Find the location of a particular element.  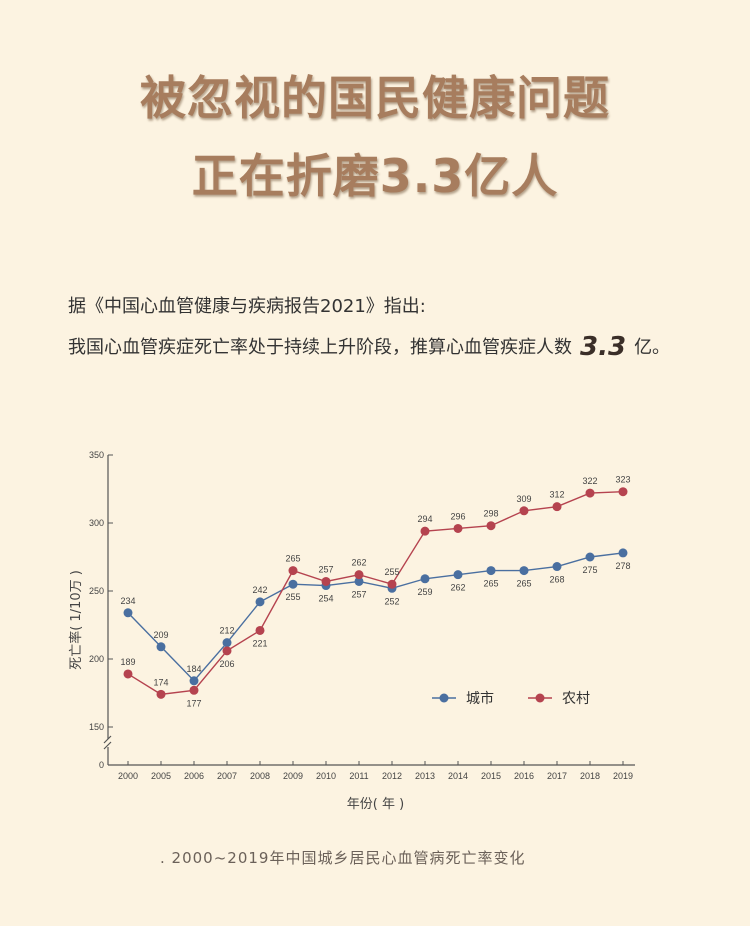

data-label-urban: 209 is located at coordinates (160, 635).